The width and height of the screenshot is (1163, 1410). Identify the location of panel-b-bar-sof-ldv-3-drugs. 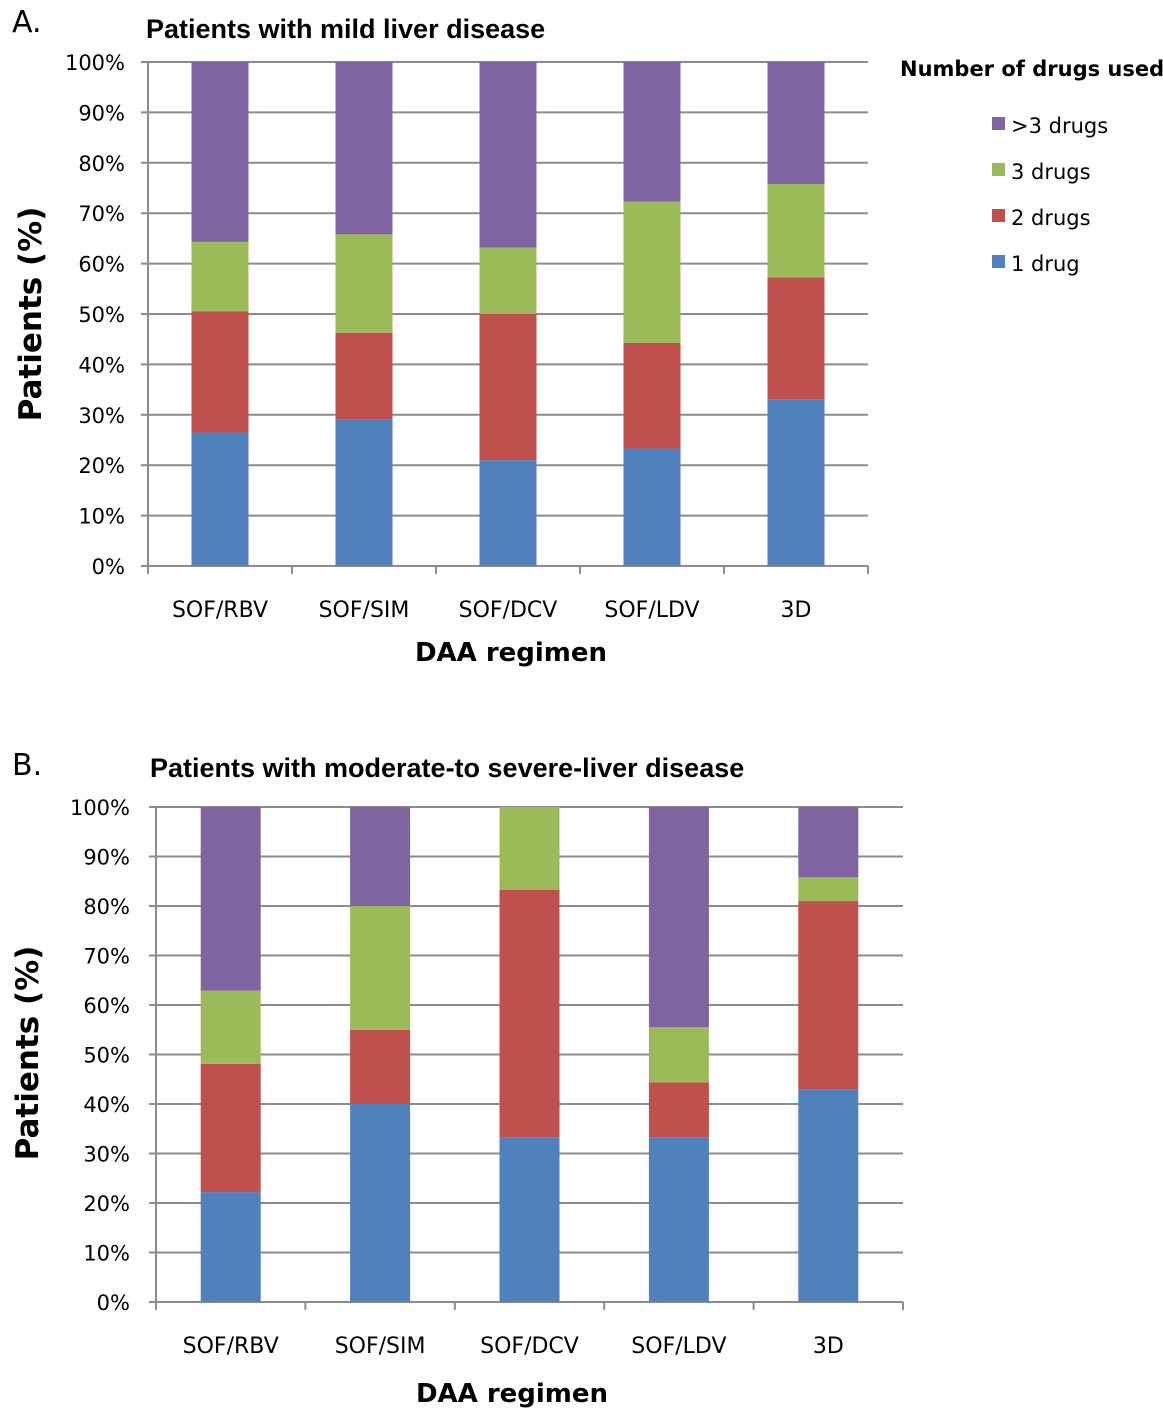
(678, 1055).